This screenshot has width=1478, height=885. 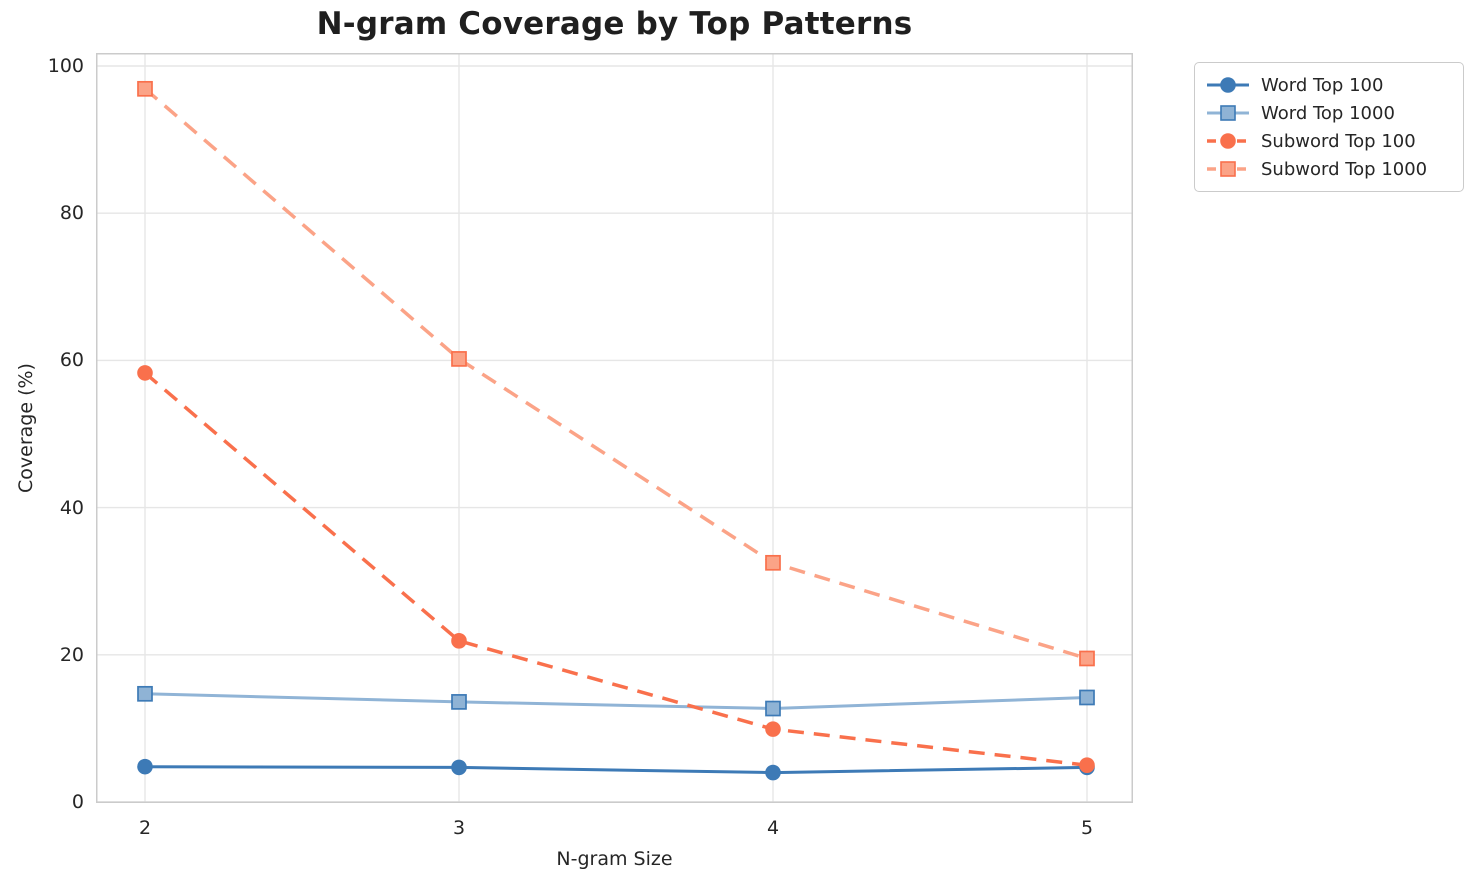 I want to click on legend-item-subword-top-1000: Subword Top 1000, so click(x=1329, y=169).